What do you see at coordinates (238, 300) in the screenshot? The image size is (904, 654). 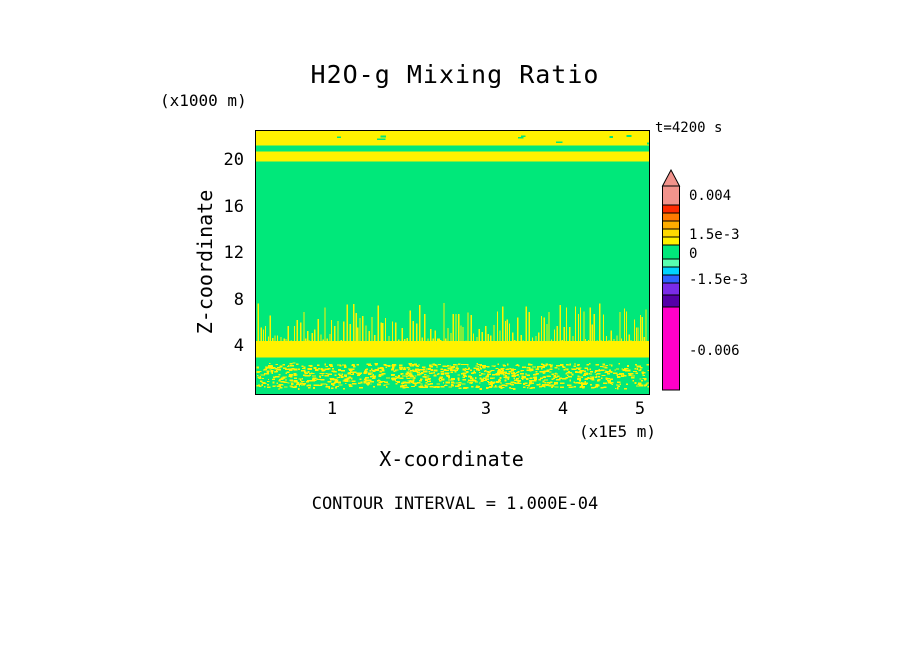 I see `y-tick-8: 8` at bounding box center [238, 300].